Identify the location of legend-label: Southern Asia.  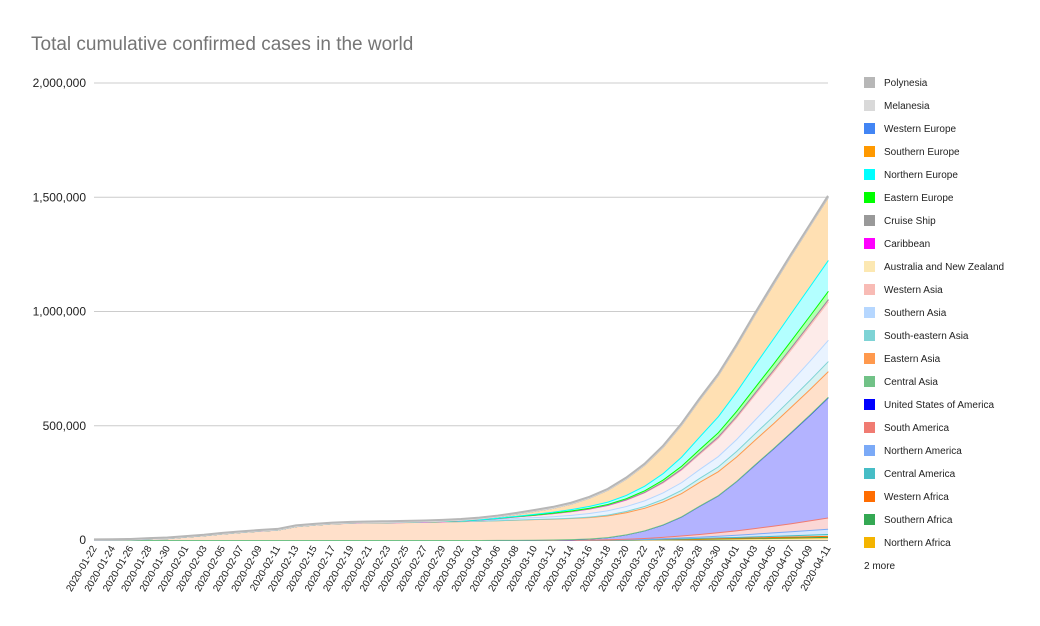
(915, 313).